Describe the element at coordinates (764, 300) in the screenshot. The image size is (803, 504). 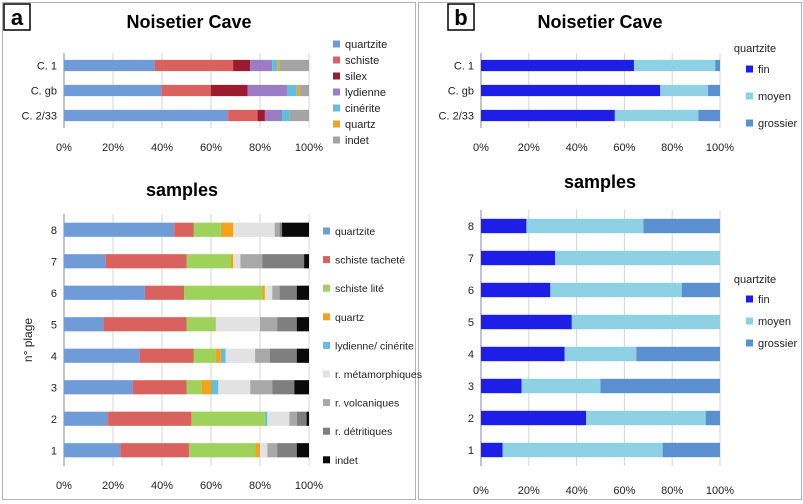
I see `b-bottom-legend-label: fin` at that location.